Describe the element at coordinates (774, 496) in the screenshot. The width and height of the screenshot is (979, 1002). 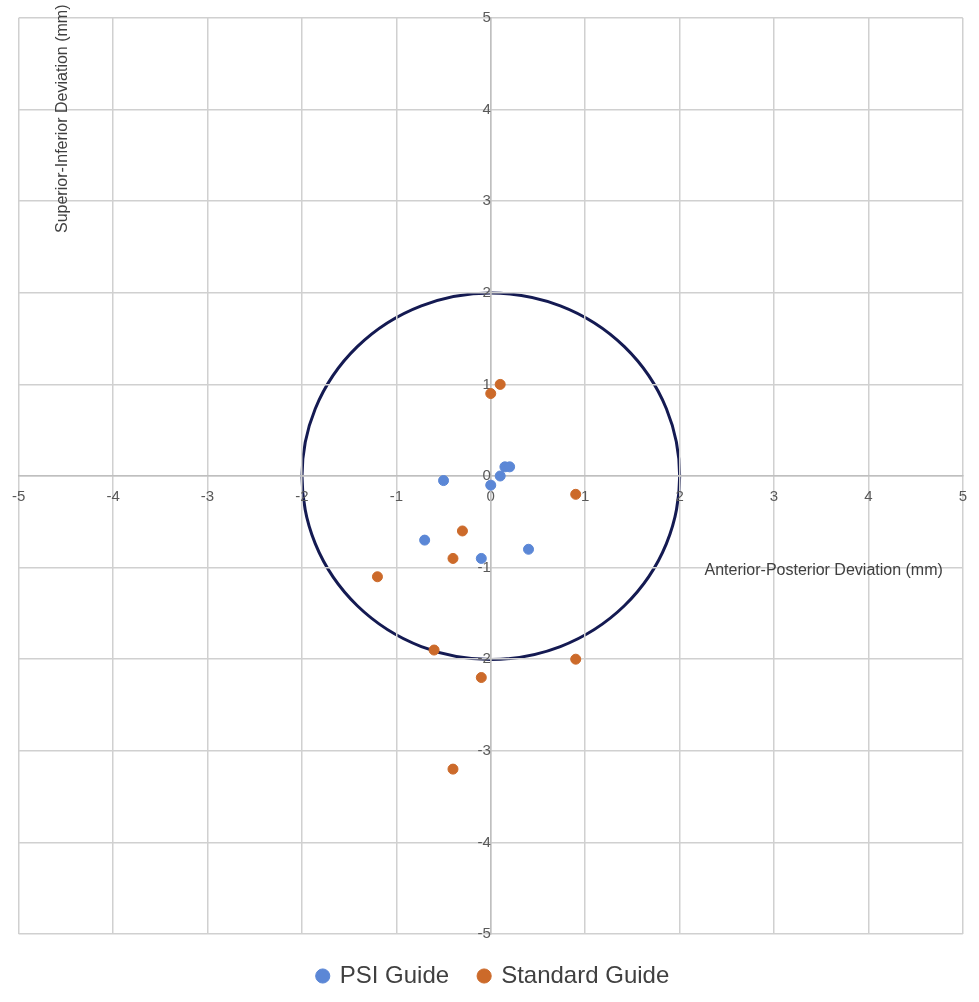
I see `x-tick-label: 3` at that location.